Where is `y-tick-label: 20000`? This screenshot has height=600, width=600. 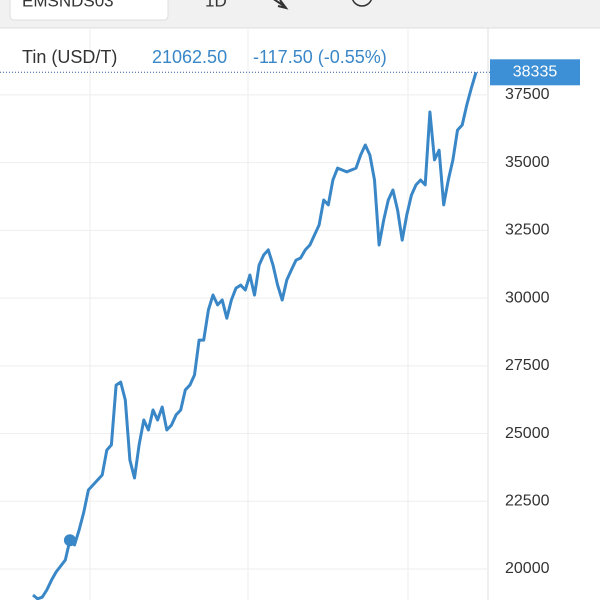
y-tick-label: 20000 is located at coordinates (527, 568).